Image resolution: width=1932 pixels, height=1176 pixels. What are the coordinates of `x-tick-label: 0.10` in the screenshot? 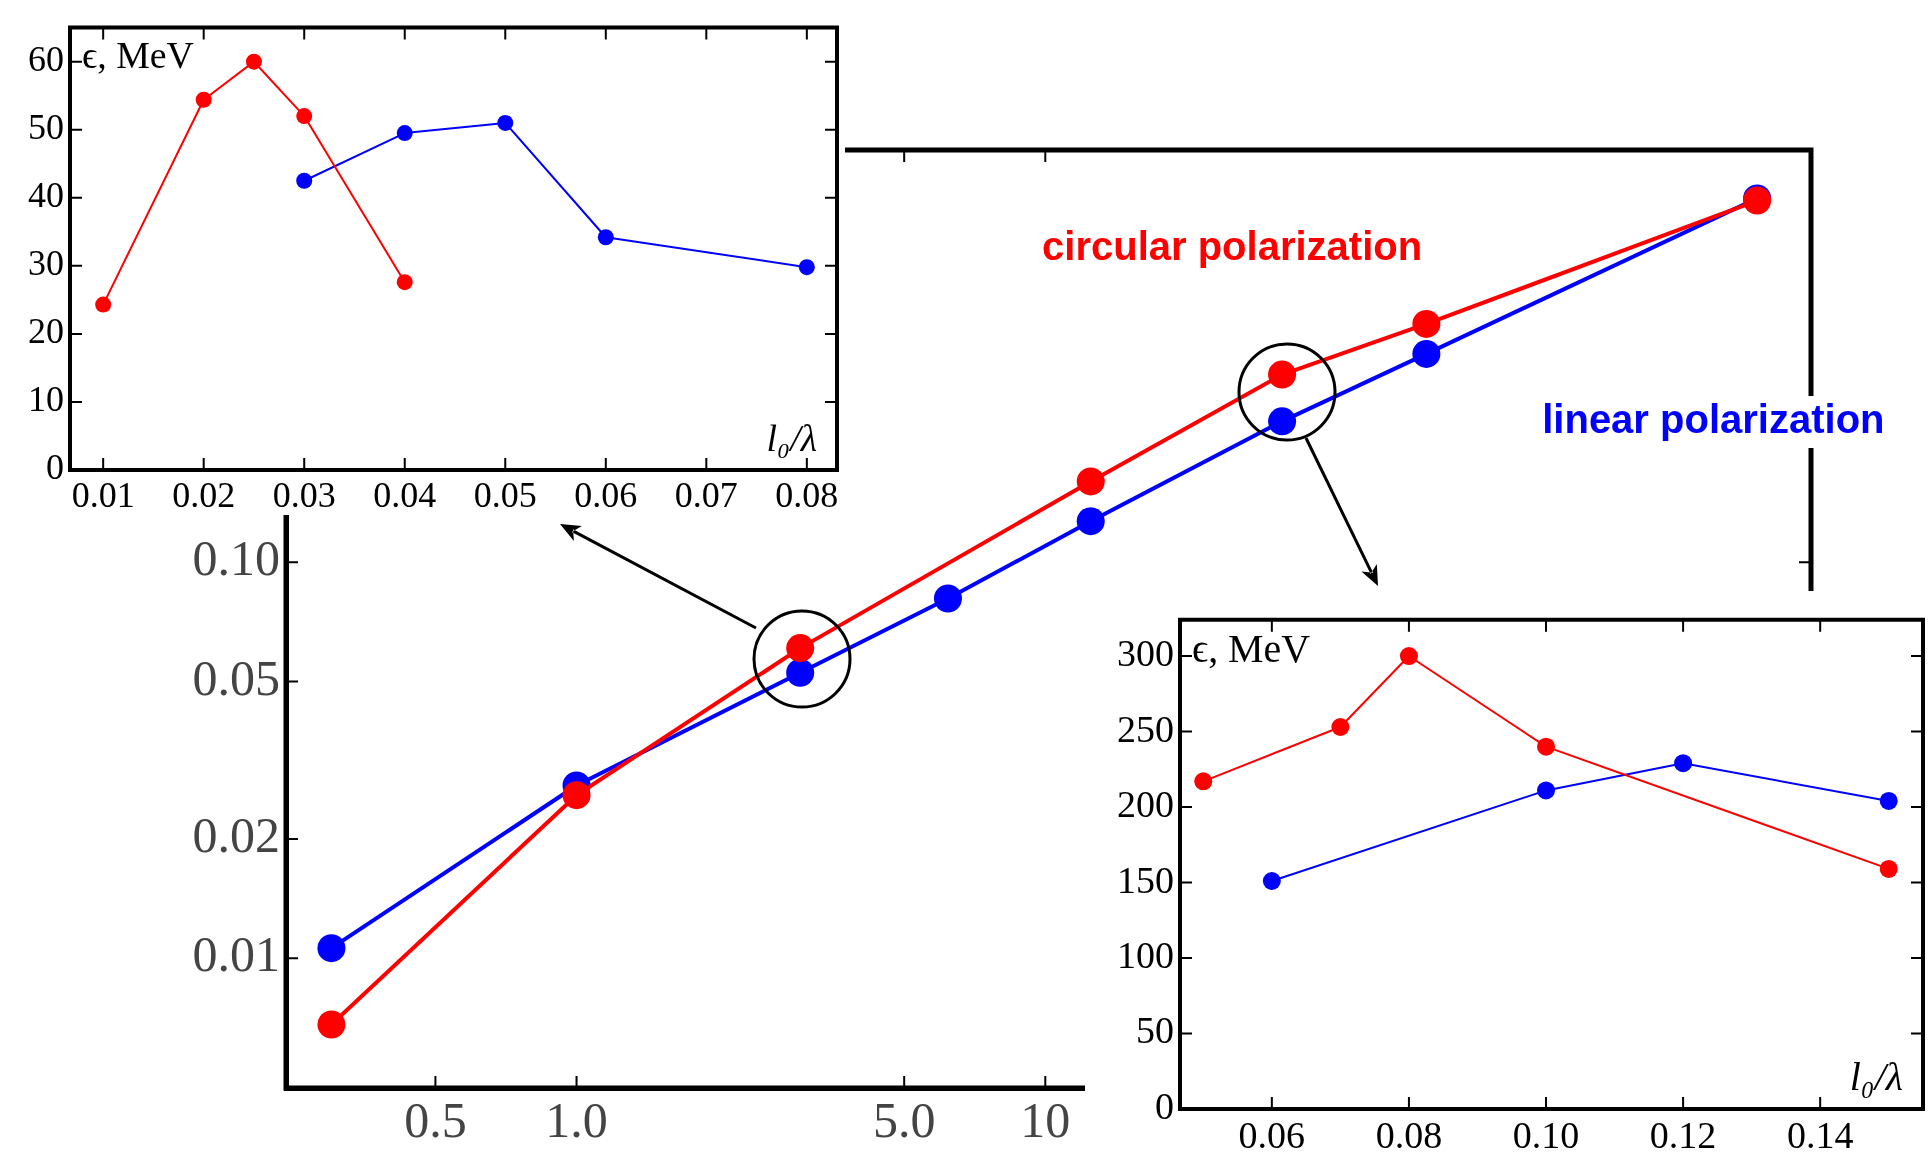 It's located at (1546, 1134).